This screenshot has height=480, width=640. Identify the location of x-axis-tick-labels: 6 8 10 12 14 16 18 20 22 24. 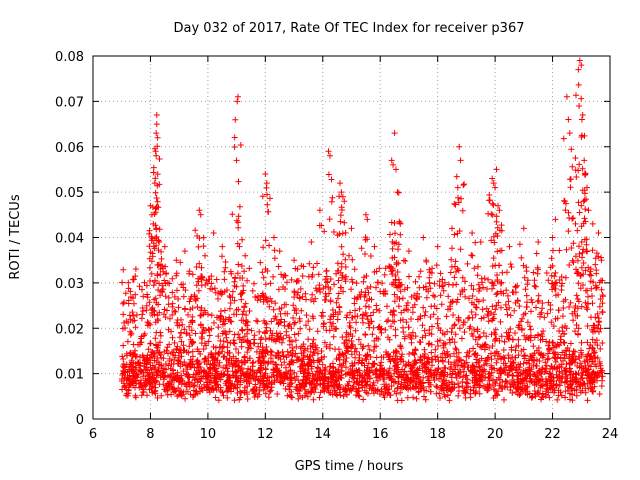
(353, 434).